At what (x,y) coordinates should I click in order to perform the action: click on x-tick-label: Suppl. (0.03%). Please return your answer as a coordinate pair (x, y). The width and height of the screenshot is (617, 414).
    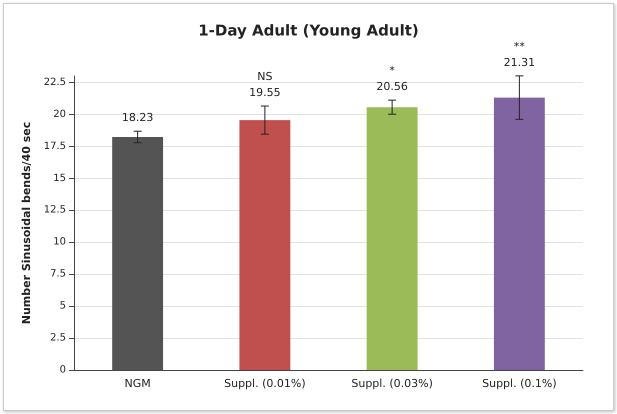
    Looking at the image, I should click on (392, 383).